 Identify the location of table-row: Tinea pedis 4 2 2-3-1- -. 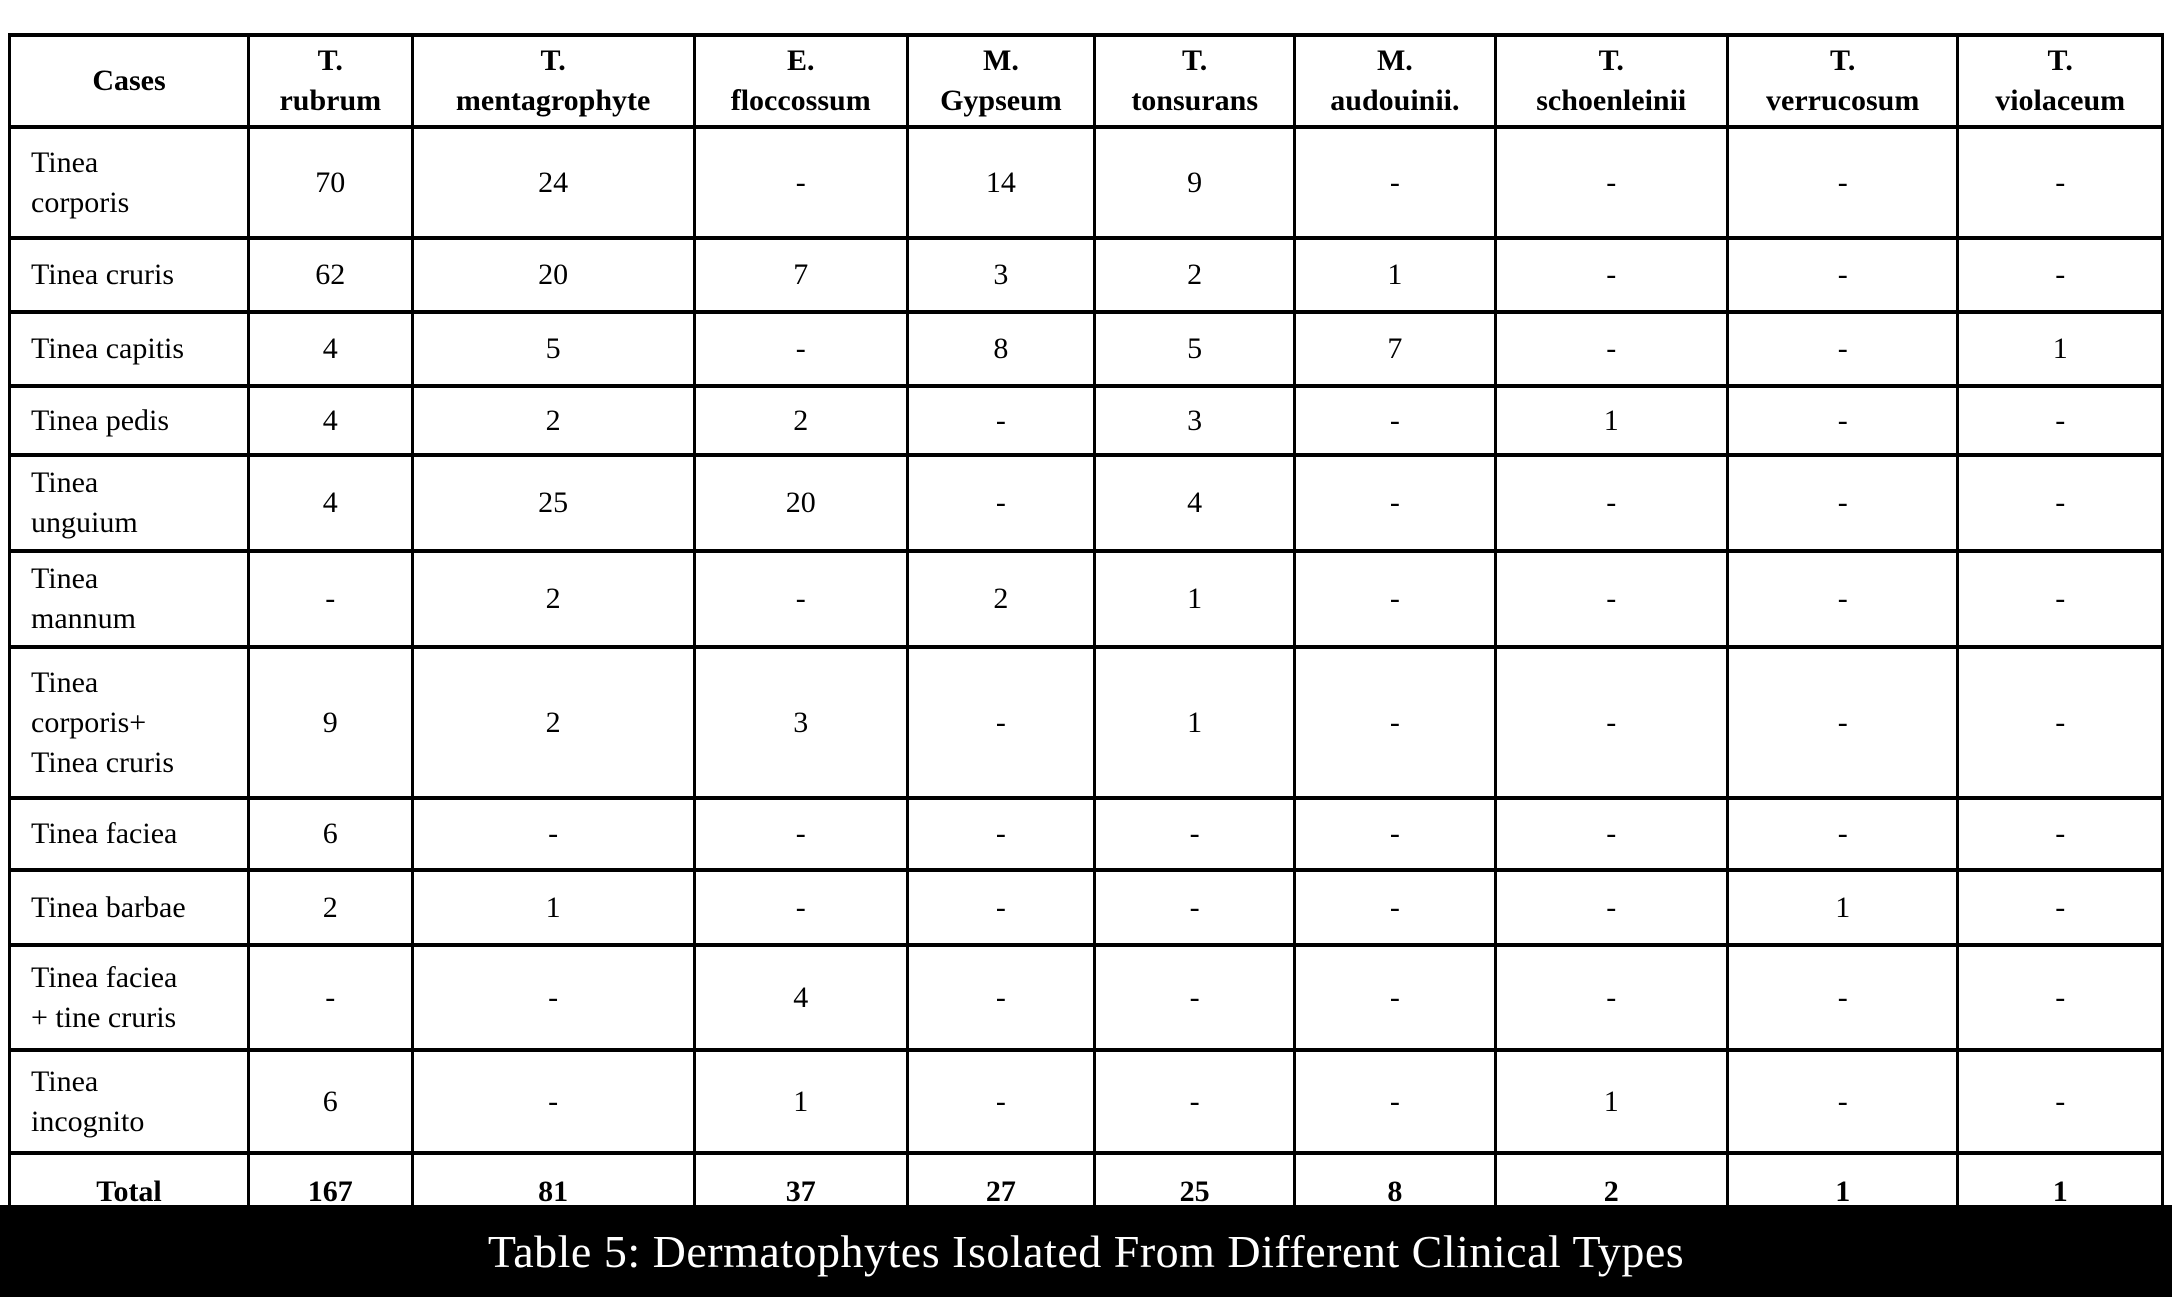
(1086, 420).